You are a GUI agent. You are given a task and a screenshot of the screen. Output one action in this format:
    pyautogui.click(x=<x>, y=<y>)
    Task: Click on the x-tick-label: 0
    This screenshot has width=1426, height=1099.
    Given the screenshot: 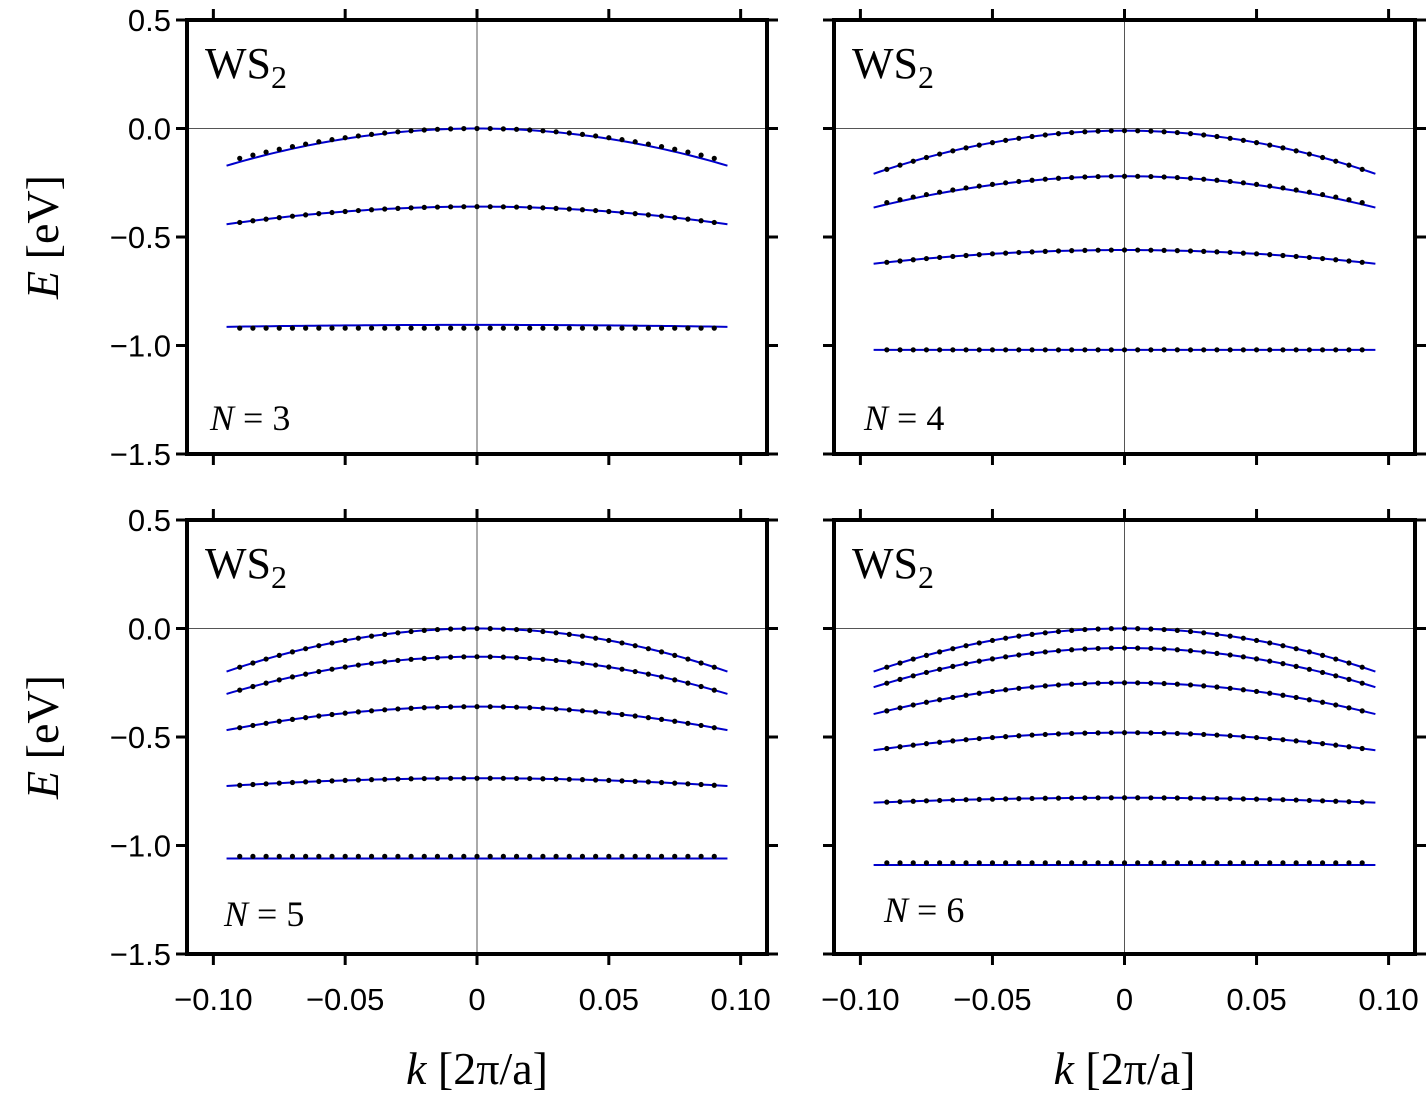 What is the action you would take?
    pyautogui.click(x=1124, y=999)
    